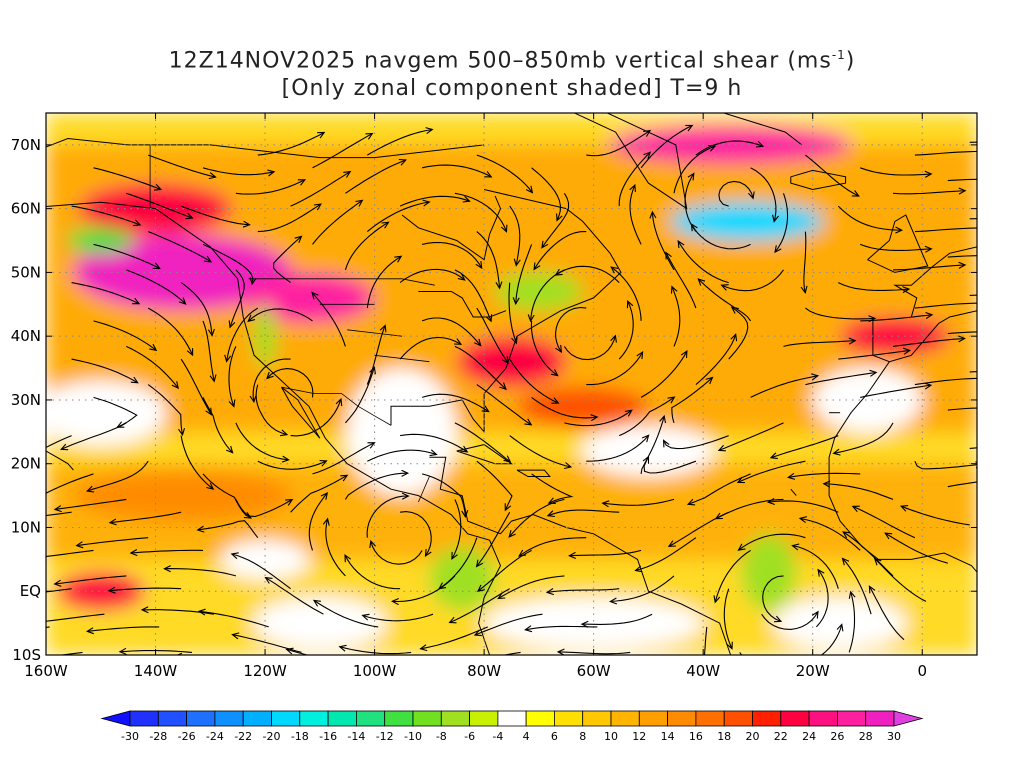 The width and height of the screenshot is (1024, 768). Describe the element at coordinates (441, 736) in the screenshot. I see `colorbar-label: -8` at that location.